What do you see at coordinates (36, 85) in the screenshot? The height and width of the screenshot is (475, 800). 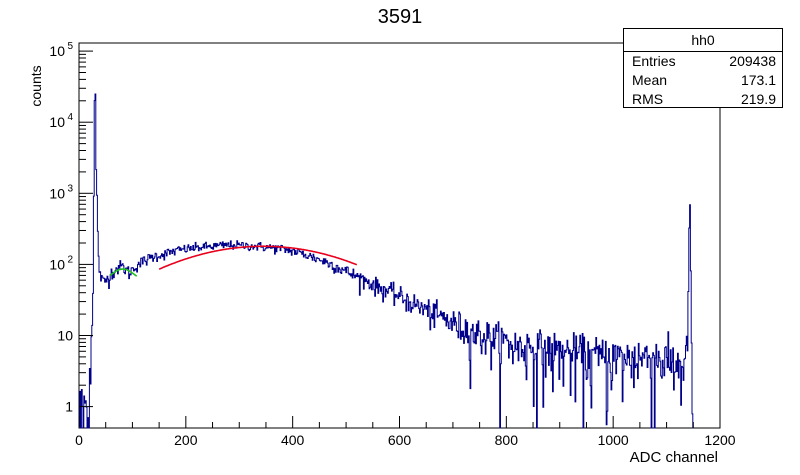 I see `y-axis-label: counts` at bounding box center [36, 85].